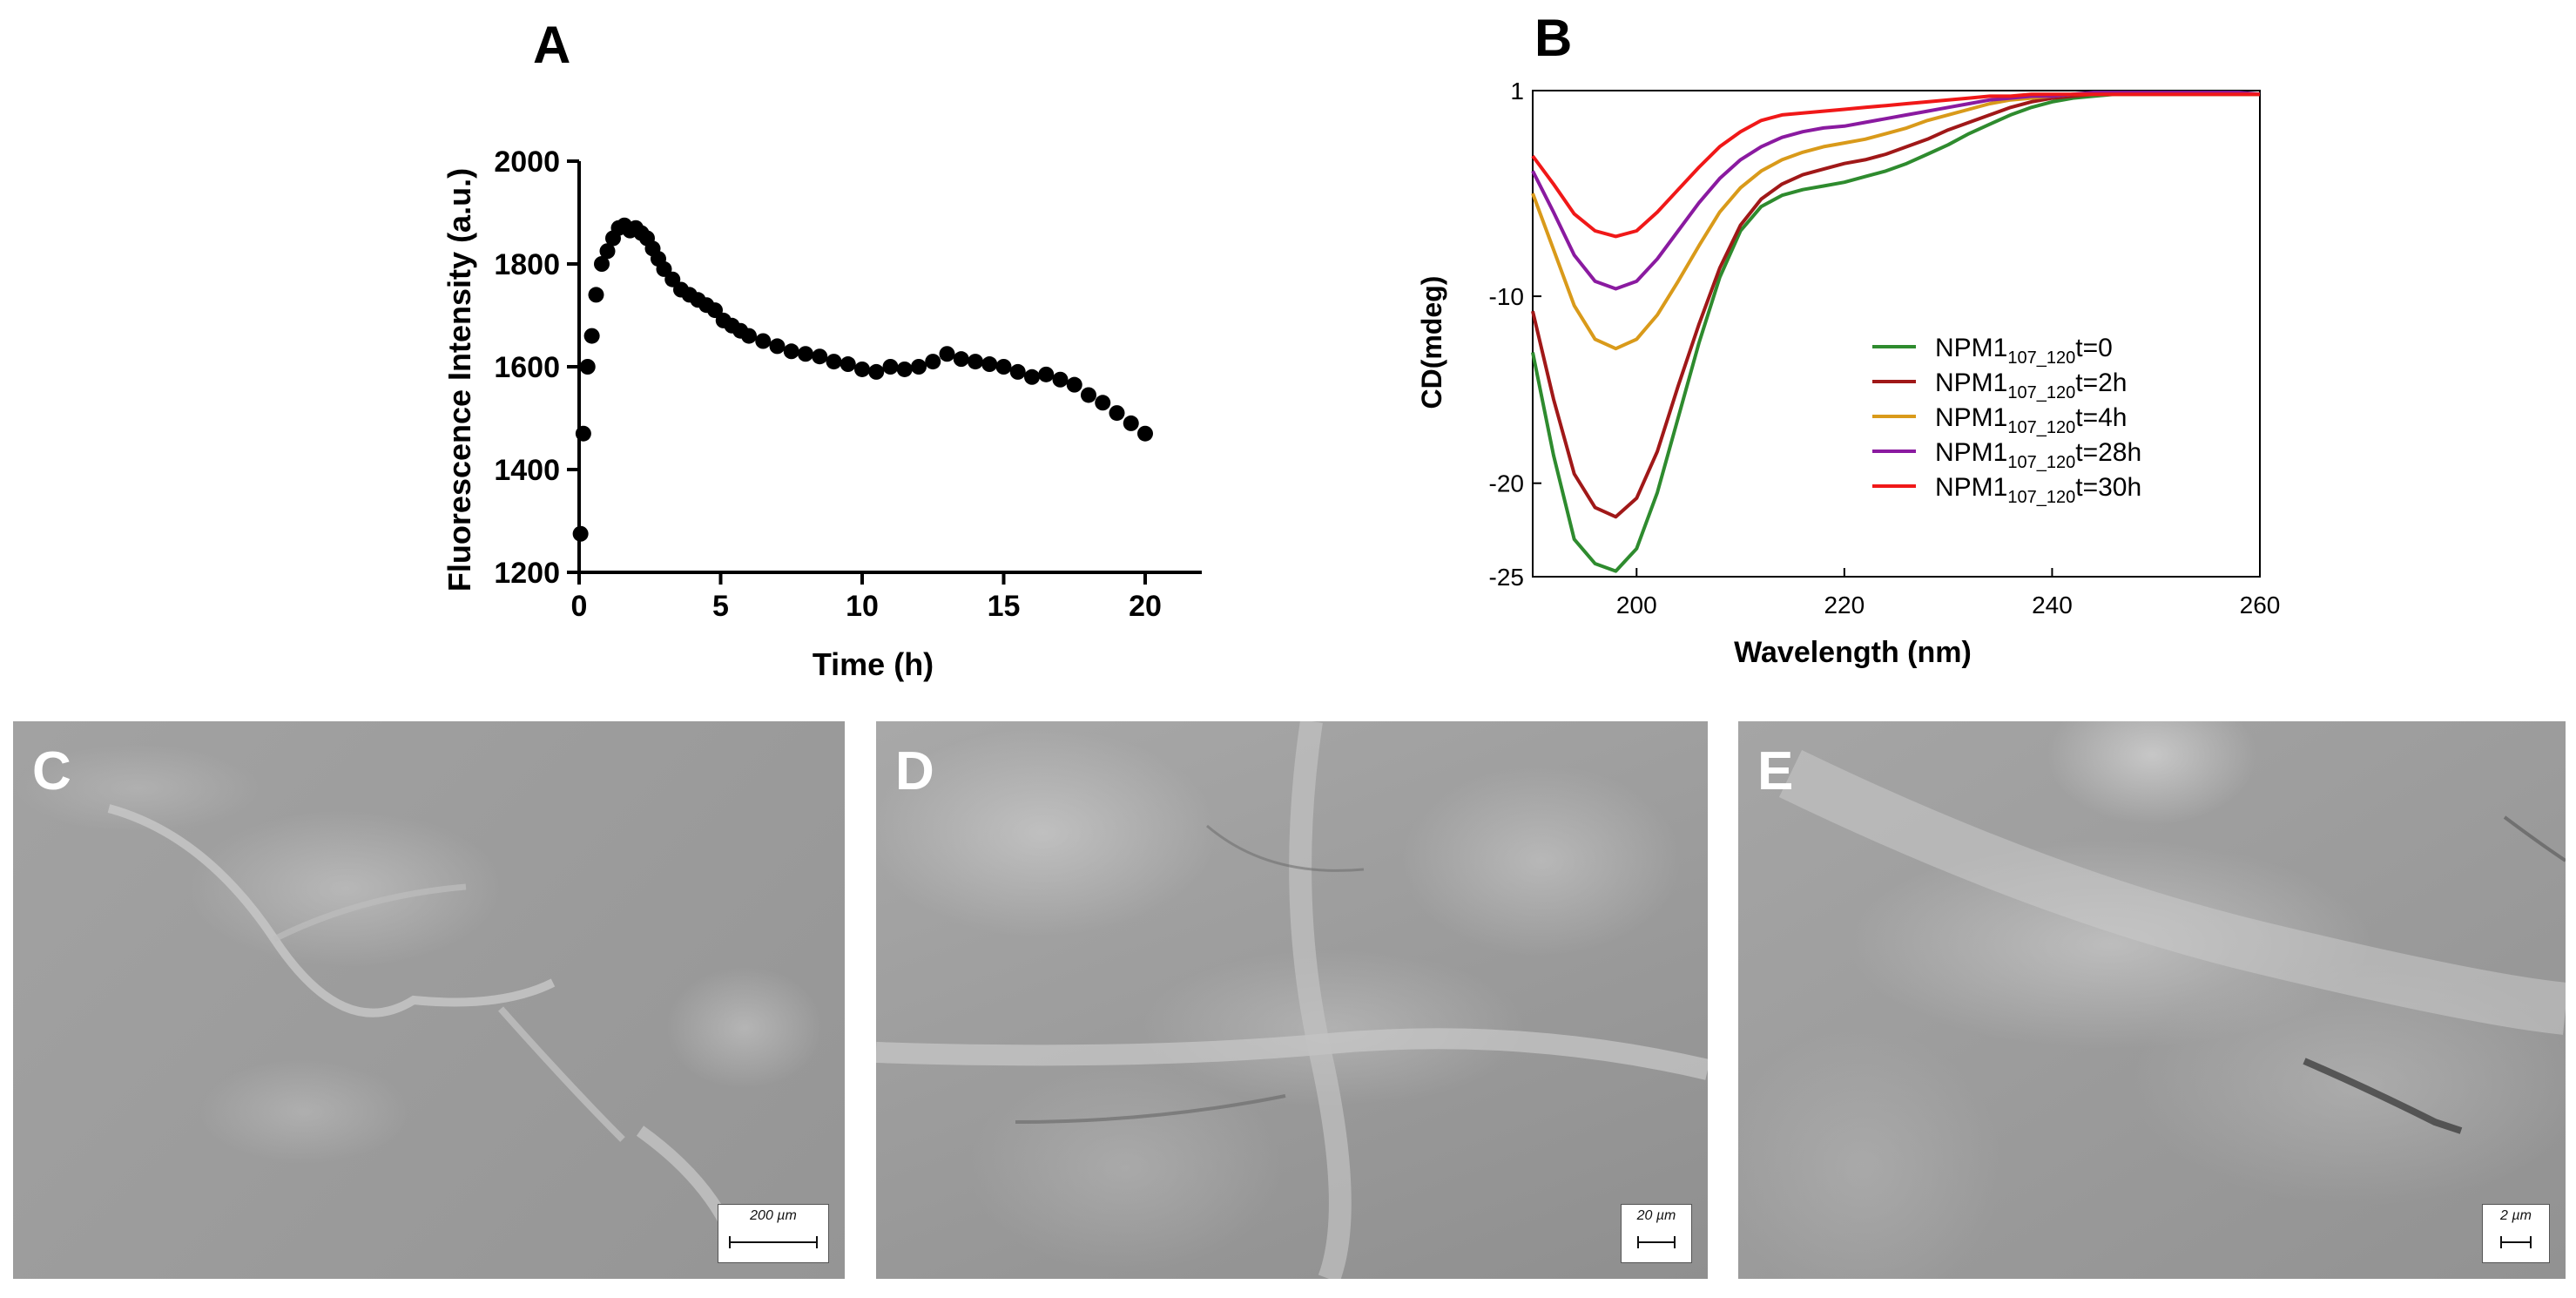 This screenshot has height=1298, width=2576. What do you see at coordinates (1506, 296) in the screenshot?
I see `chart-b-y-tick-label: -10` at bounding box center [1506, 296].